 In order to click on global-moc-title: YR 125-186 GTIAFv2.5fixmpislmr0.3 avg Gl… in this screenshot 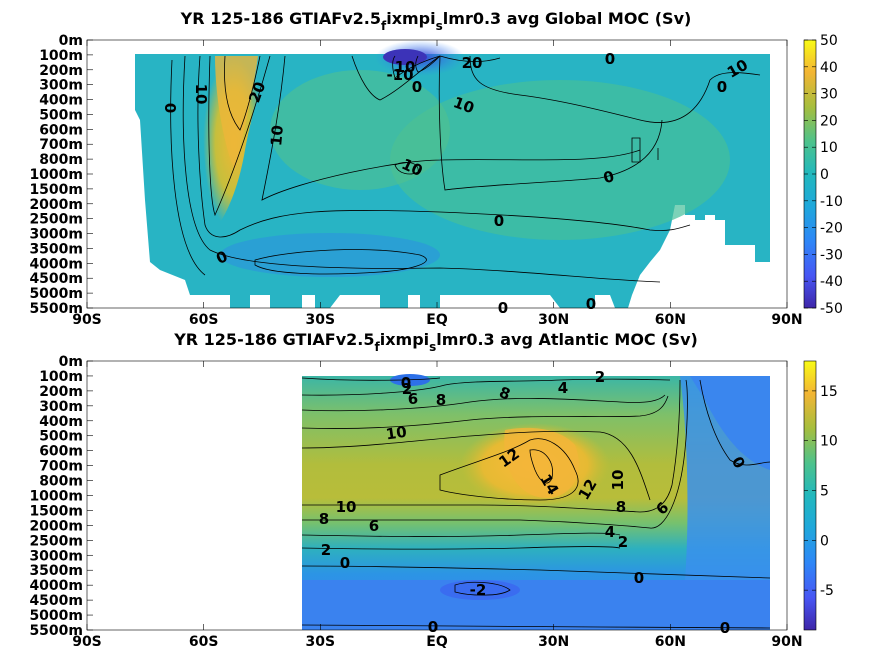, I will do `click(436, 21)`.